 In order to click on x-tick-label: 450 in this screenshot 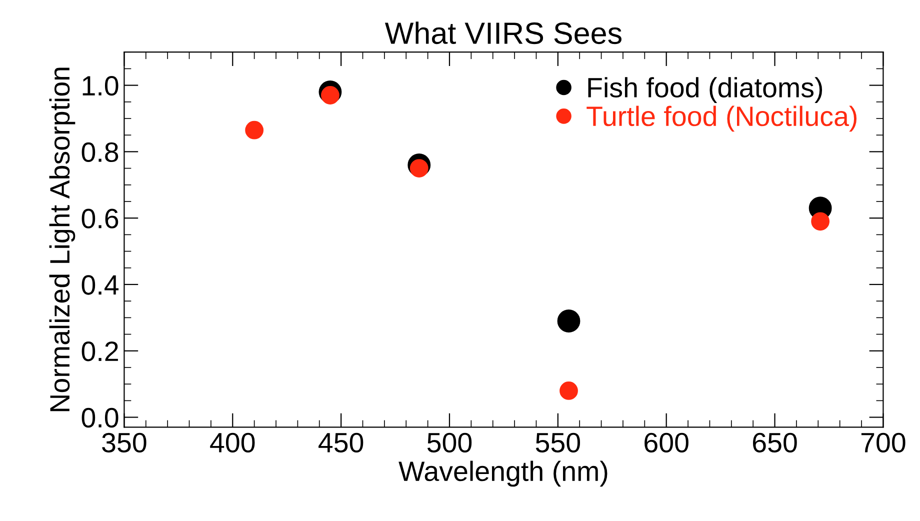, I will do `click(341, 442)`.